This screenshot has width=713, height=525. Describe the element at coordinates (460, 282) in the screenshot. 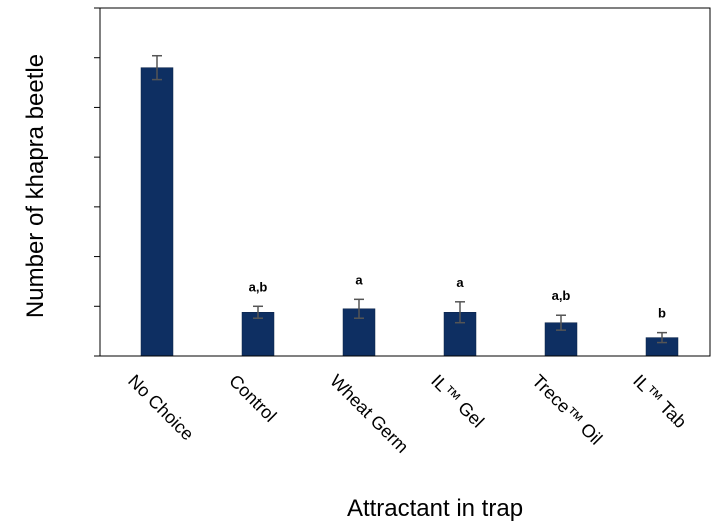

I see `significance-label-3: a` at that location.